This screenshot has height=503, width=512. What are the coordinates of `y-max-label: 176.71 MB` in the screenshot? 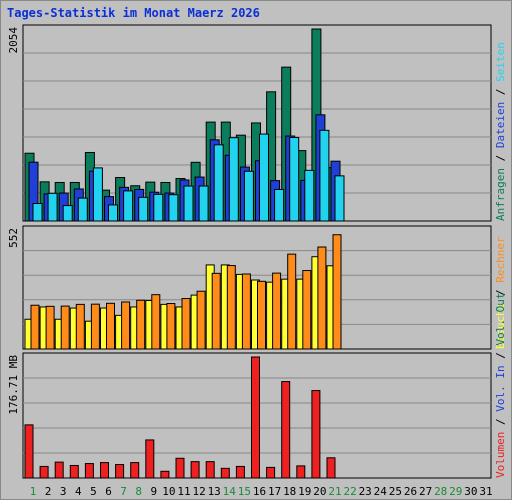 It's located at (13, 385).